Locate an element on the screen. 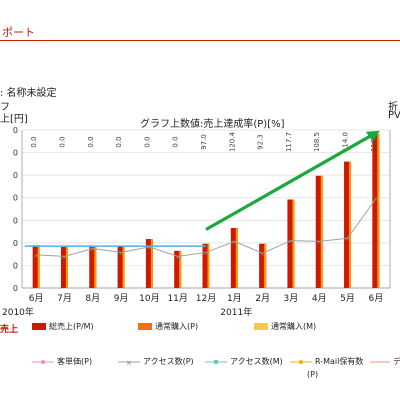 The image size is (400, 400). legend-label: R-Mail保有数 is located at coordinates (339, 361).